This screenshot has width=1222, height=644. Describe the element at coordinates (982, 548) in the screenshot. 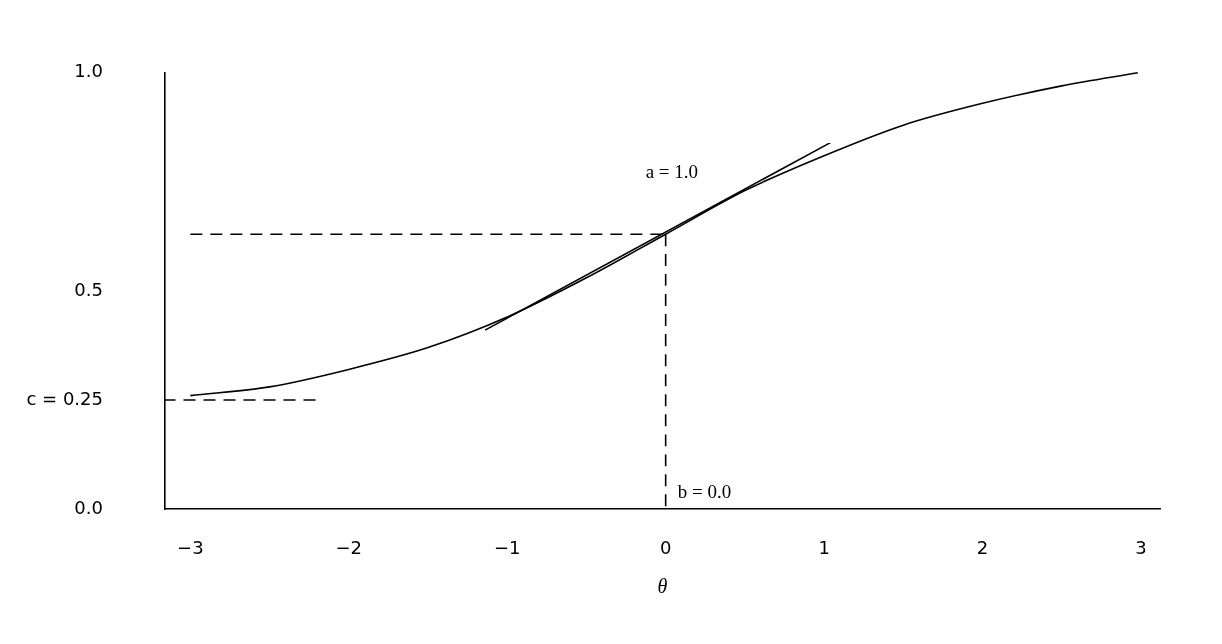

I see `x-tick-label: 2` at that location.